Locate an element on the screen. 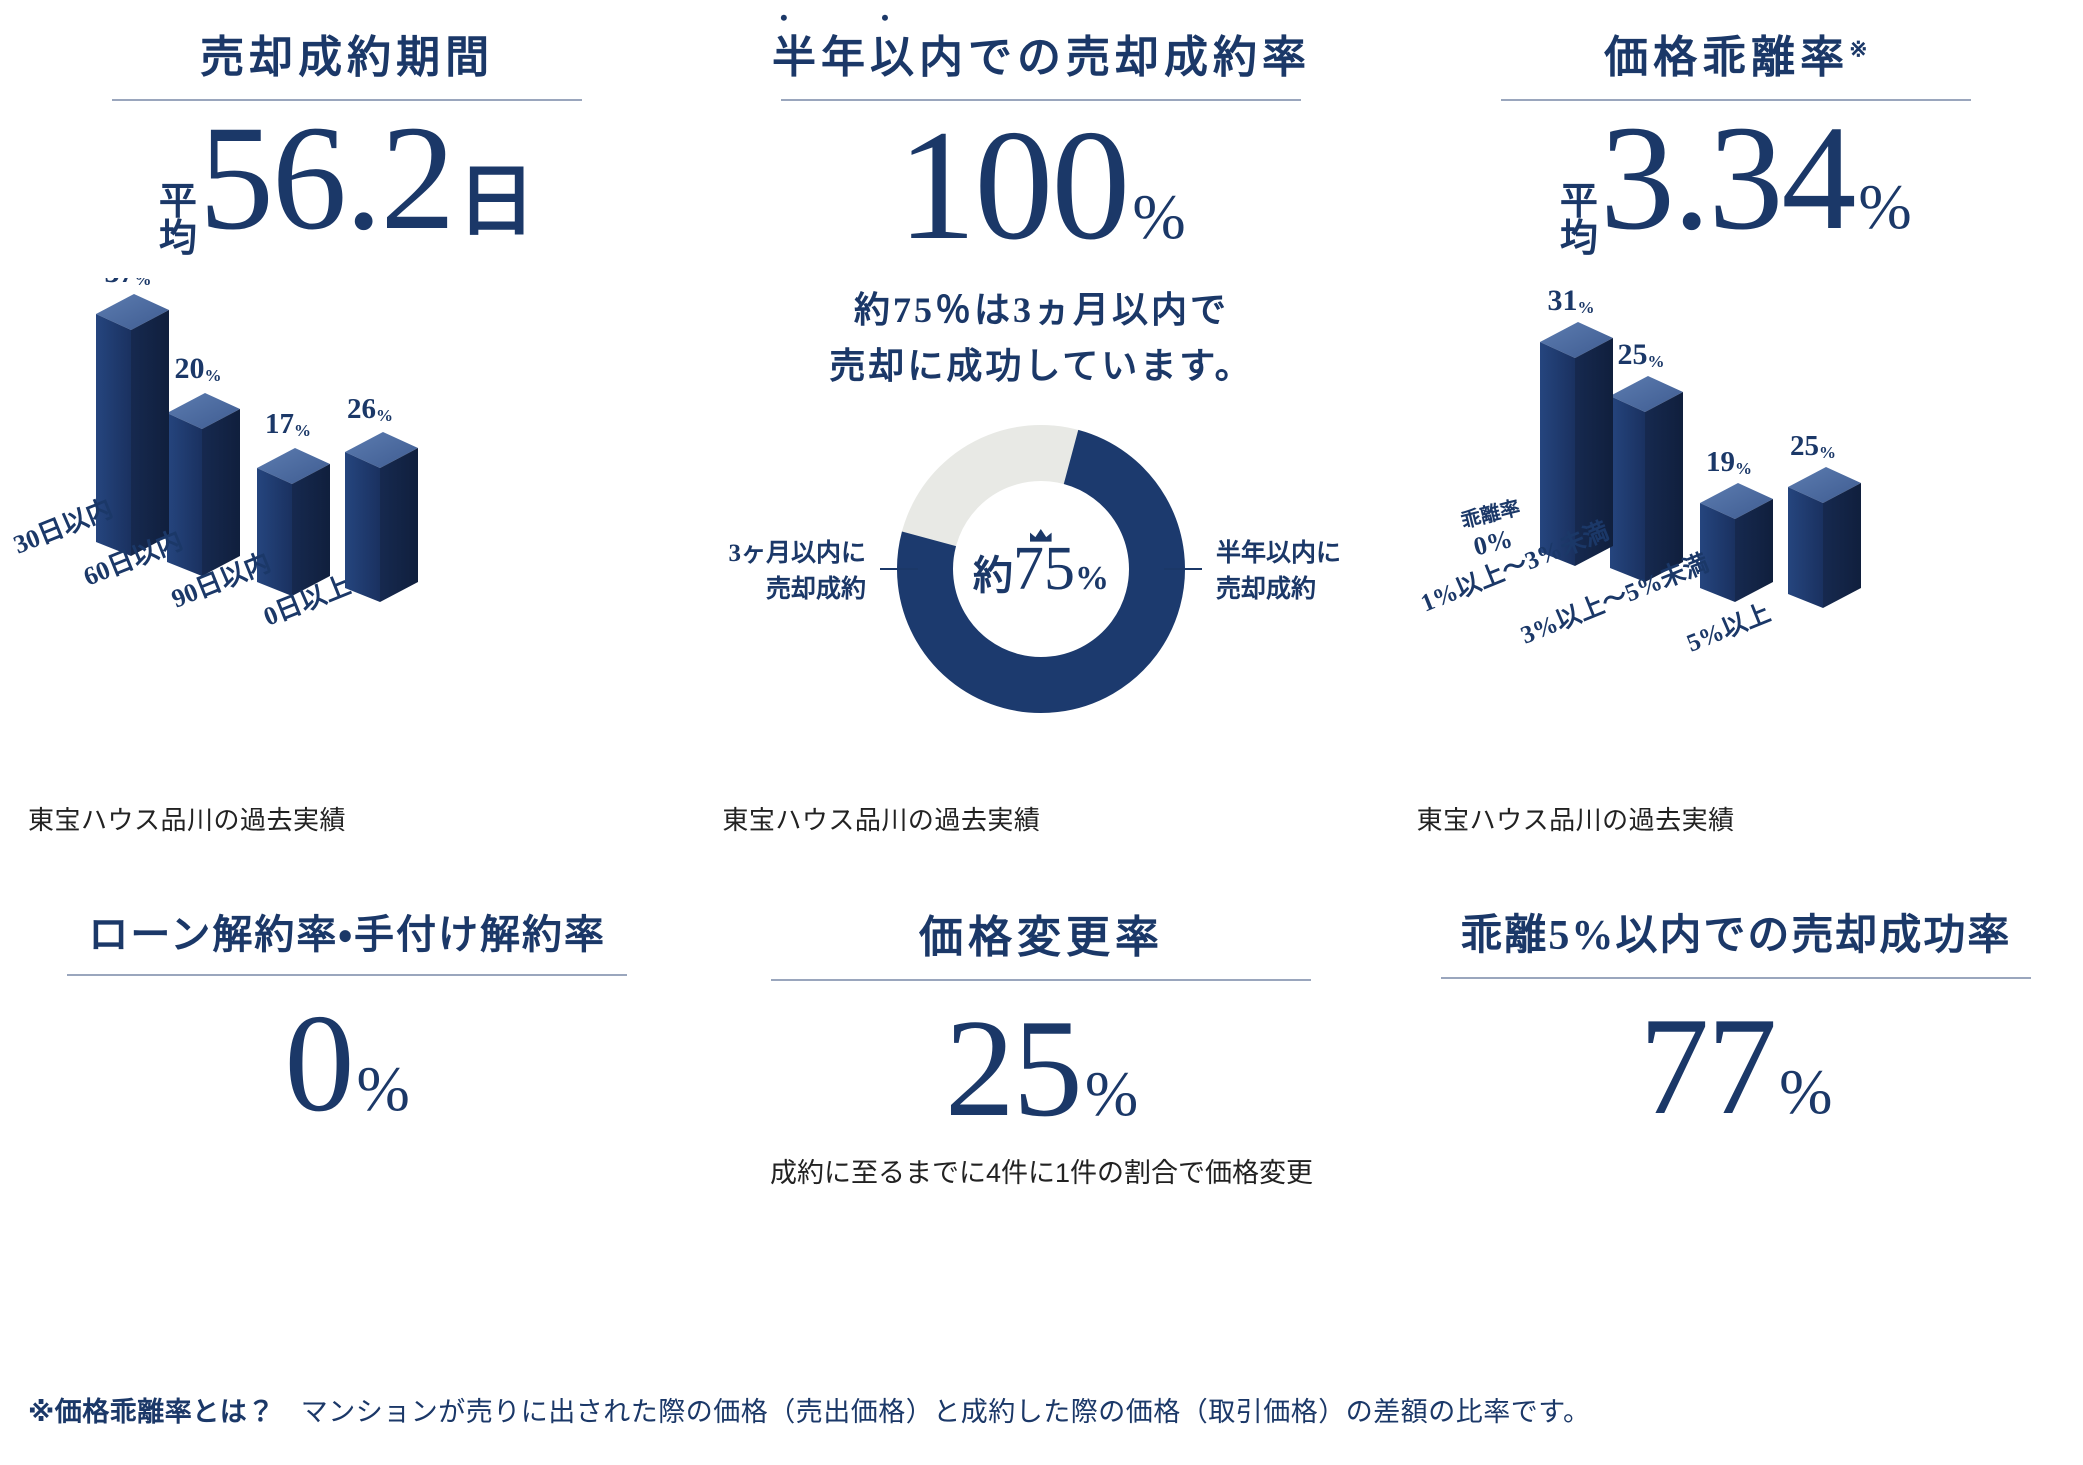 The height and width of the screenshot is (1465, 2083). sale-period-value-line: 平 均 56.2 日 is located at coordinates (347, 187).